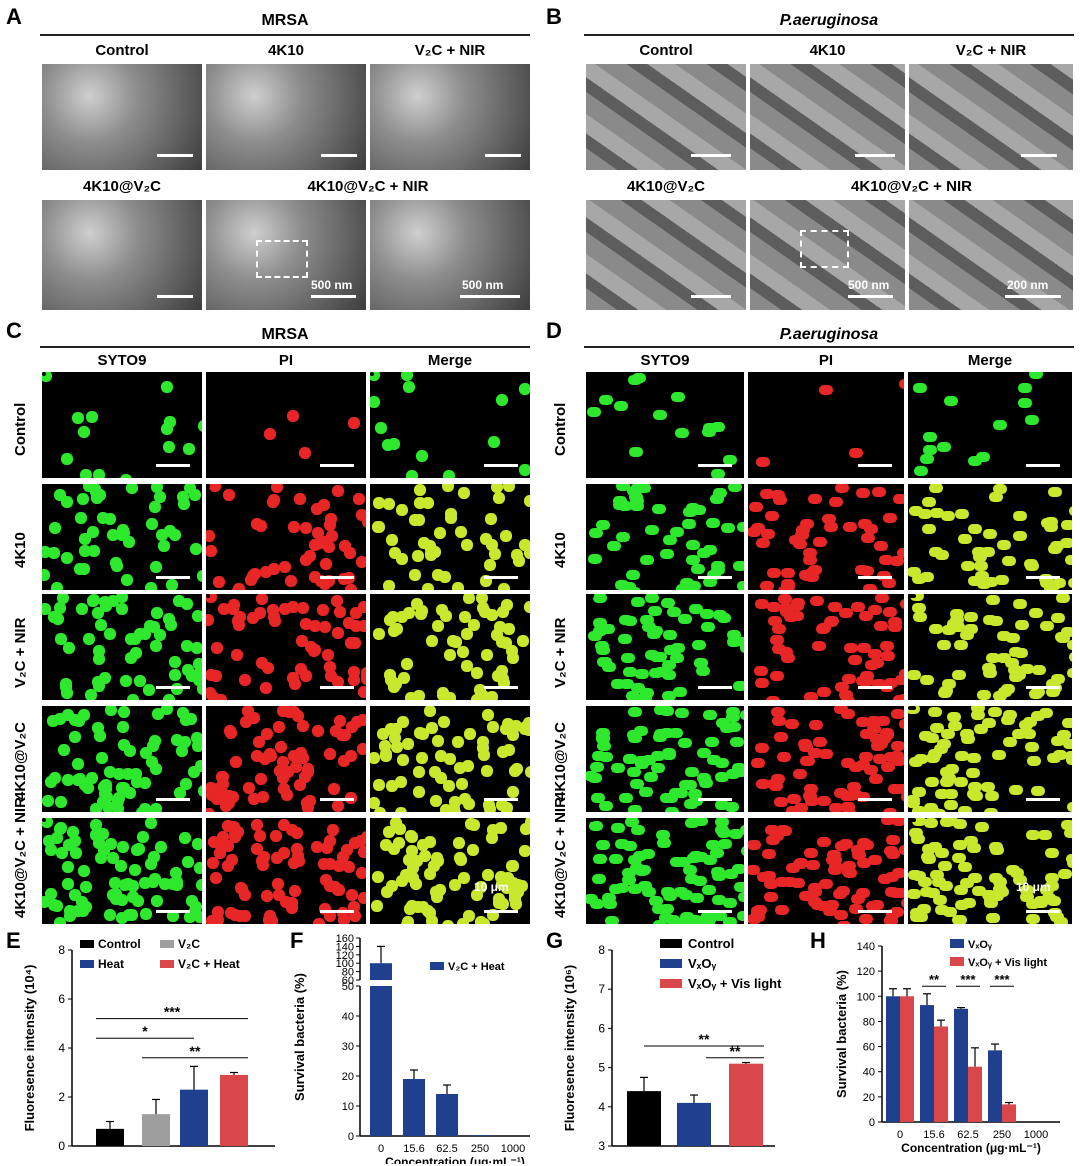  Describe the element at coordinates (829, 334) in the screenshot. I see `panel-d-title: P.aeruginosa` at that location.